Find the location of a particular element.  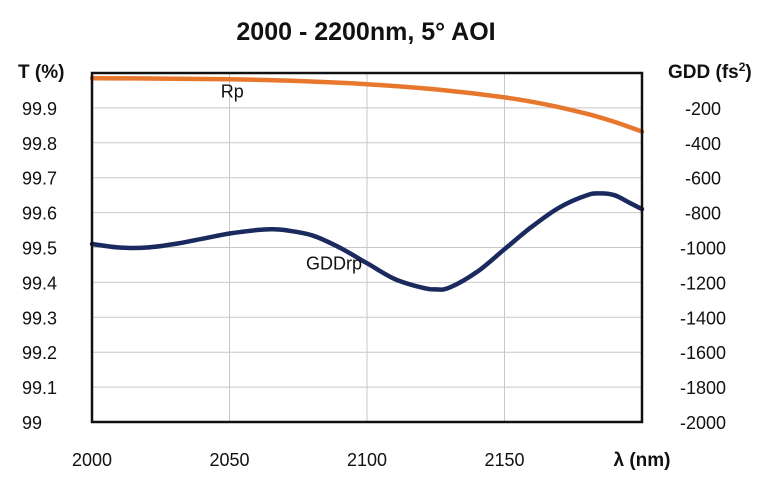

y-right-tick-label: -1400 is located at coordinates (703, 318).